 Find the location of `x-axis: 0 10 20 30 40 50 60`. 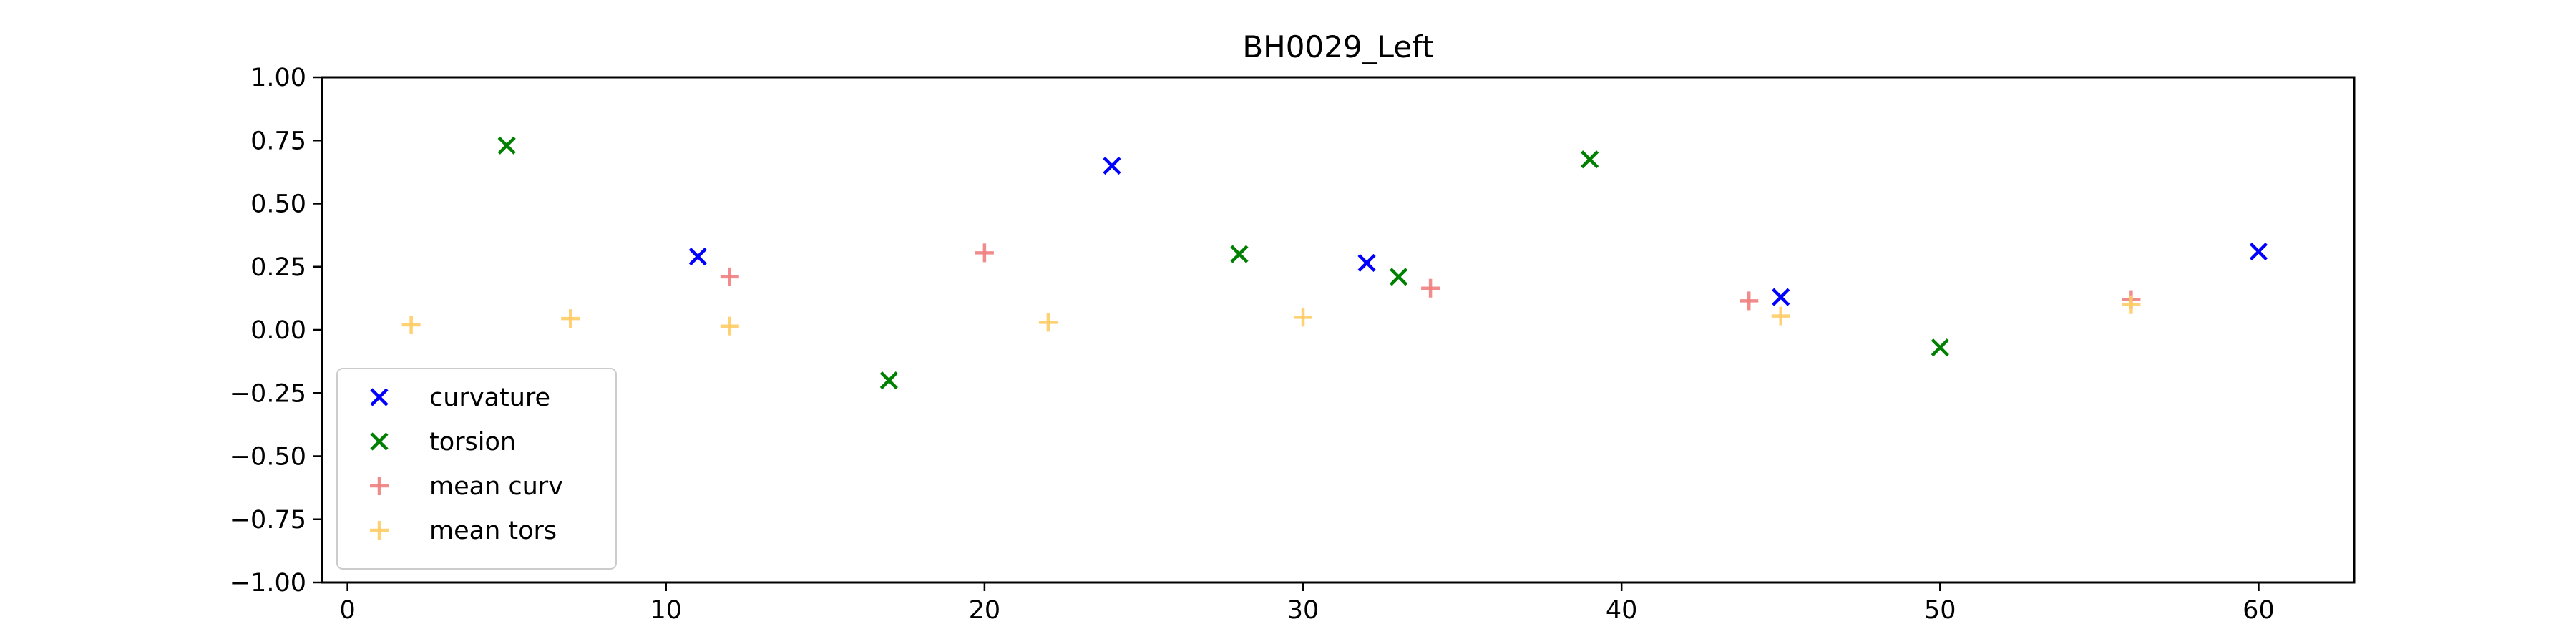

x-axis: 0 10 20 30 40 50 60 is located at coordinates (1307, 603).